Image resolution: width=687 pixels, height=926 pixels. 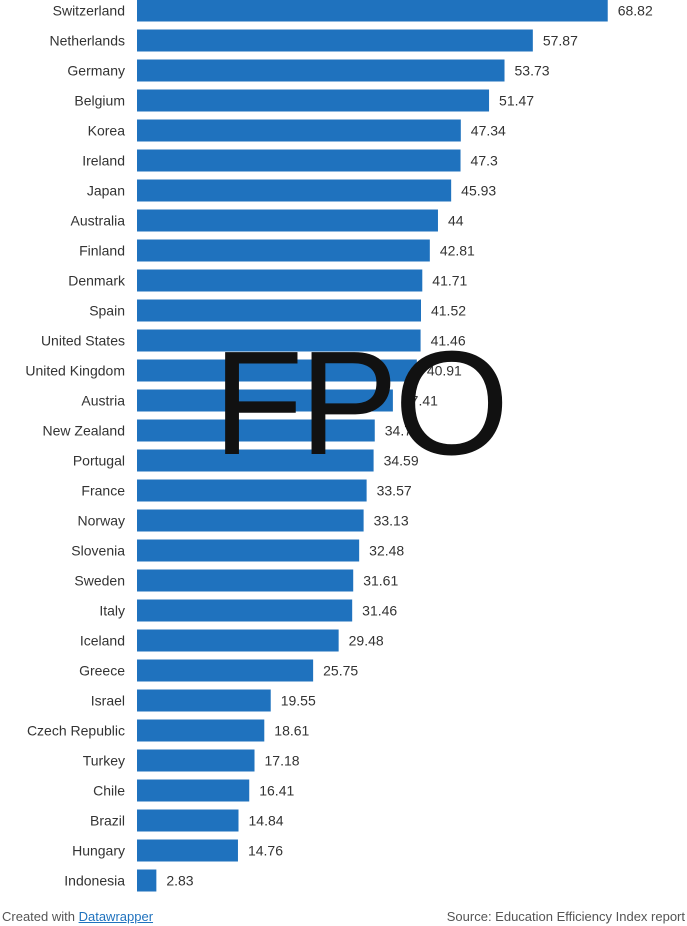 What do you see at coordinates (516, 101) in the screenshot?
I see `value-label: 51.47` at bounding box center [516, 101].